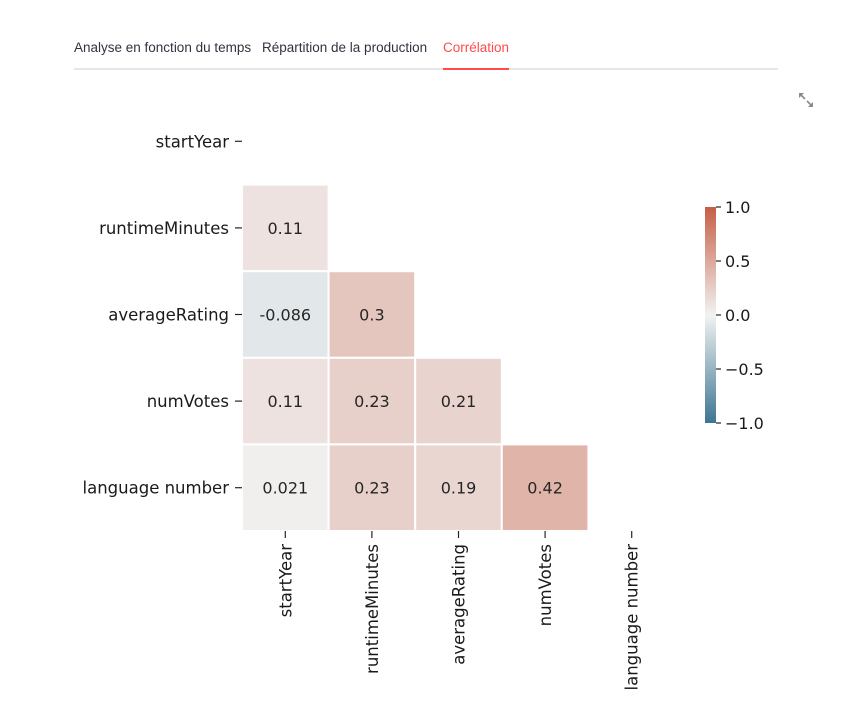 The image size is (863, 719). I want to click on cell-value-label: 0.021, so click(285, 488).